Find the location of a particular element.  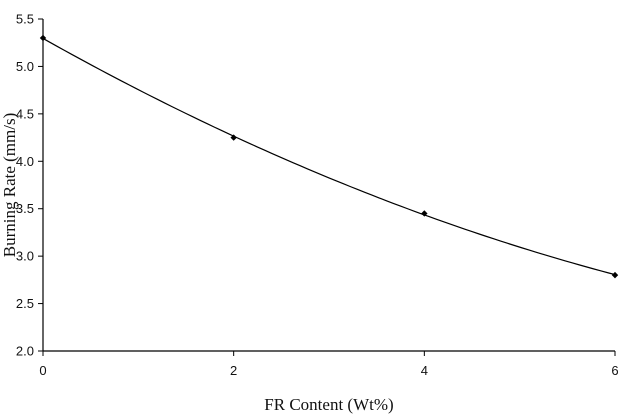

x-axis-title: FR Content (Wt%) is located at coordinates (328, 404).